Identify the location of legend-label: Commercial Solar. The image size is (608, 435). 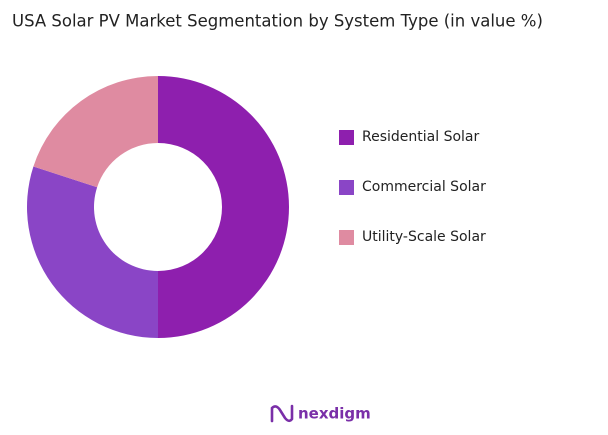
(424, 187).